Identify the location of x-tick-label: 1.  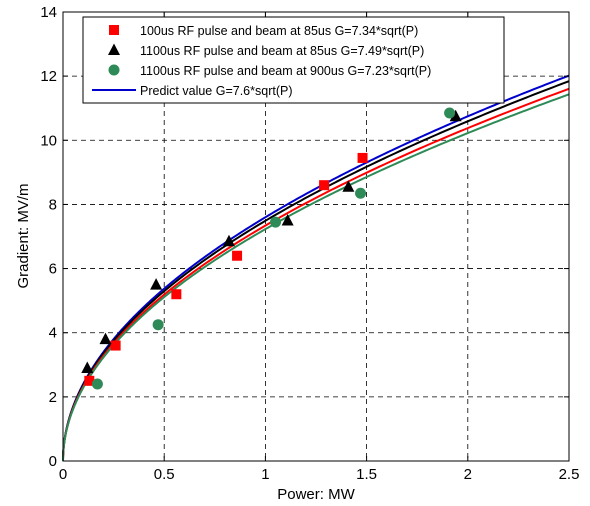
(265, 474).